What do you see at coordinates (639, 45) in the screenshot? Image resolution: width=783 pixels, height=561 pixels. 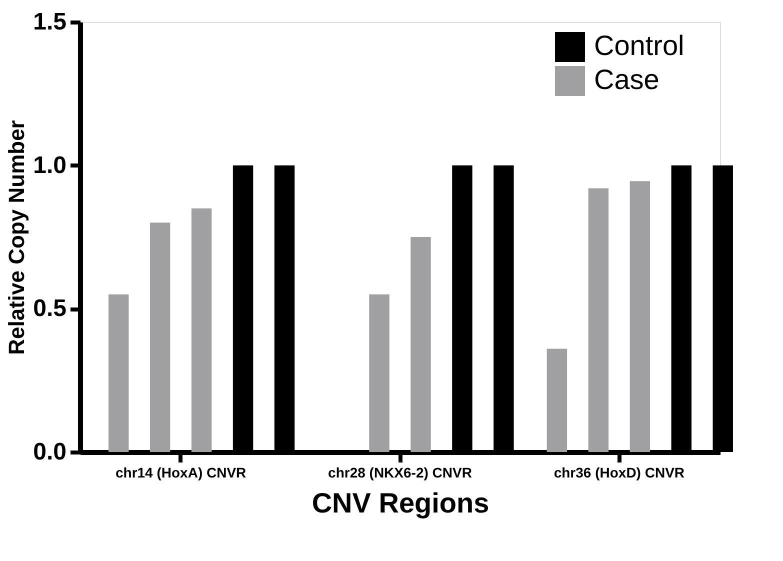 I see `legend-label: Control` at bounding box center [639, 45].